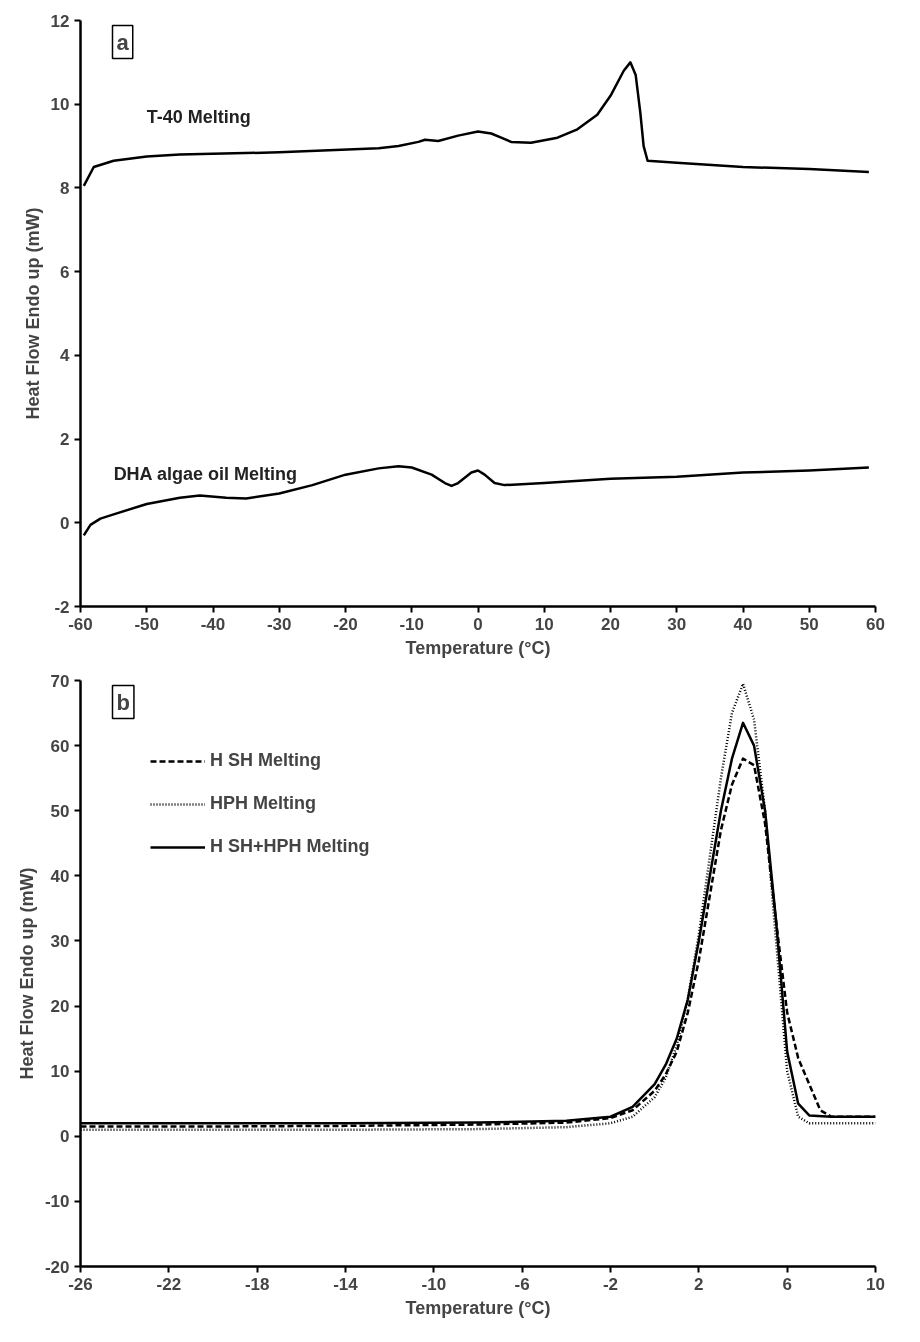  Describe the element at coordinates (610, 624) in the screenshot. I see `x-tick-label: 20` at that location.